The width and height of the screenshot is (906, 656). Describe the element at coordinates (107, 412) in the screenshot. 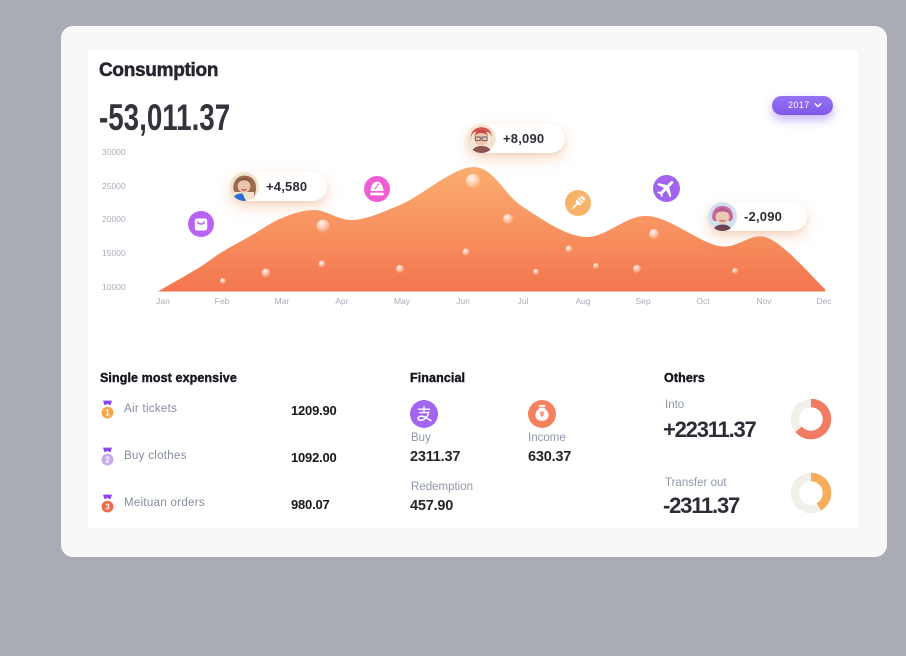

I see `svg-text: 1` at that location.